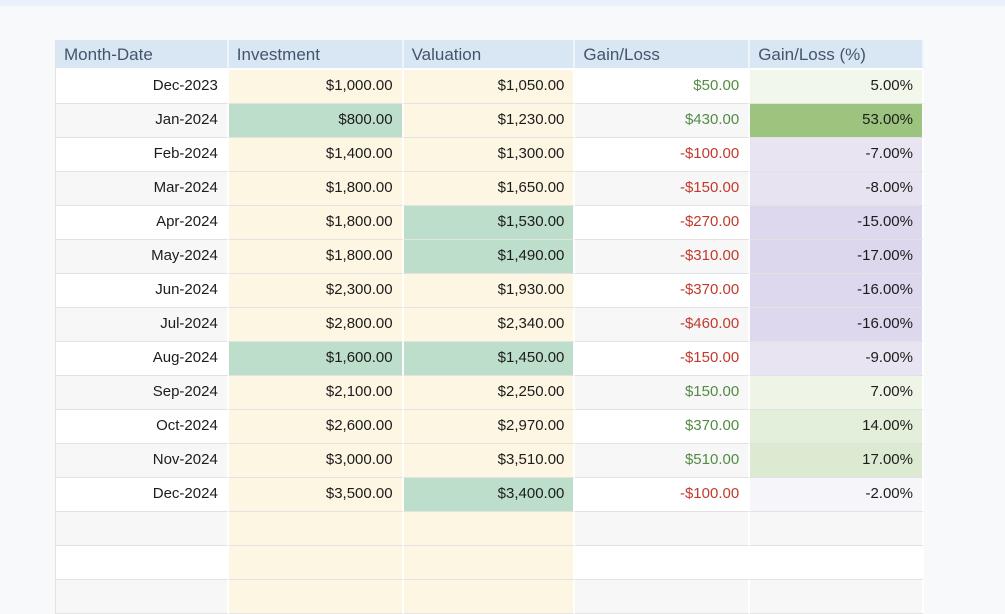  What do you see at coordinates (837, 55) in the screenshot?
I see `column-header-gain-loss-pct: Gain/Loss (%)` at bounding box center [837, 55].